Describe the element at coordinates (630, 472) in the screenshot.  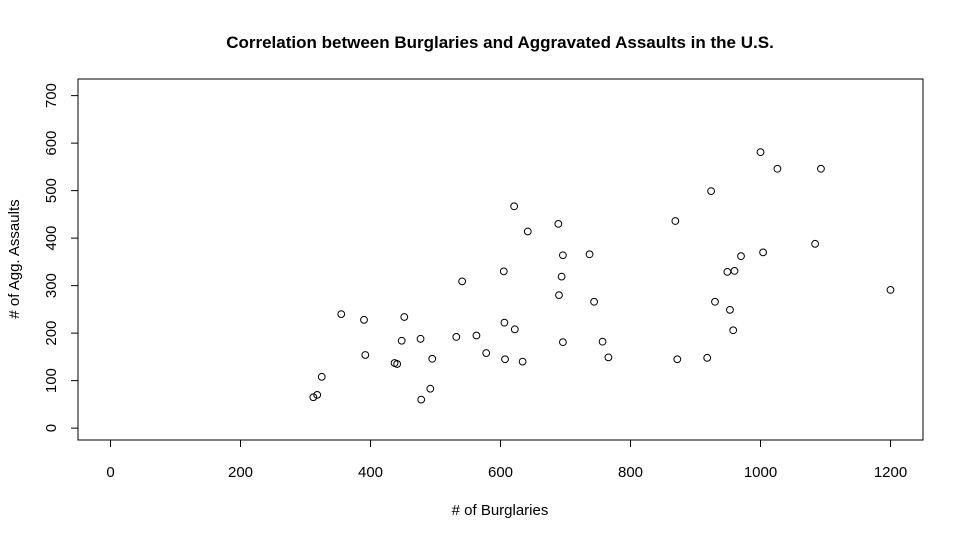
I see `x-tick-label: 800` at that location.